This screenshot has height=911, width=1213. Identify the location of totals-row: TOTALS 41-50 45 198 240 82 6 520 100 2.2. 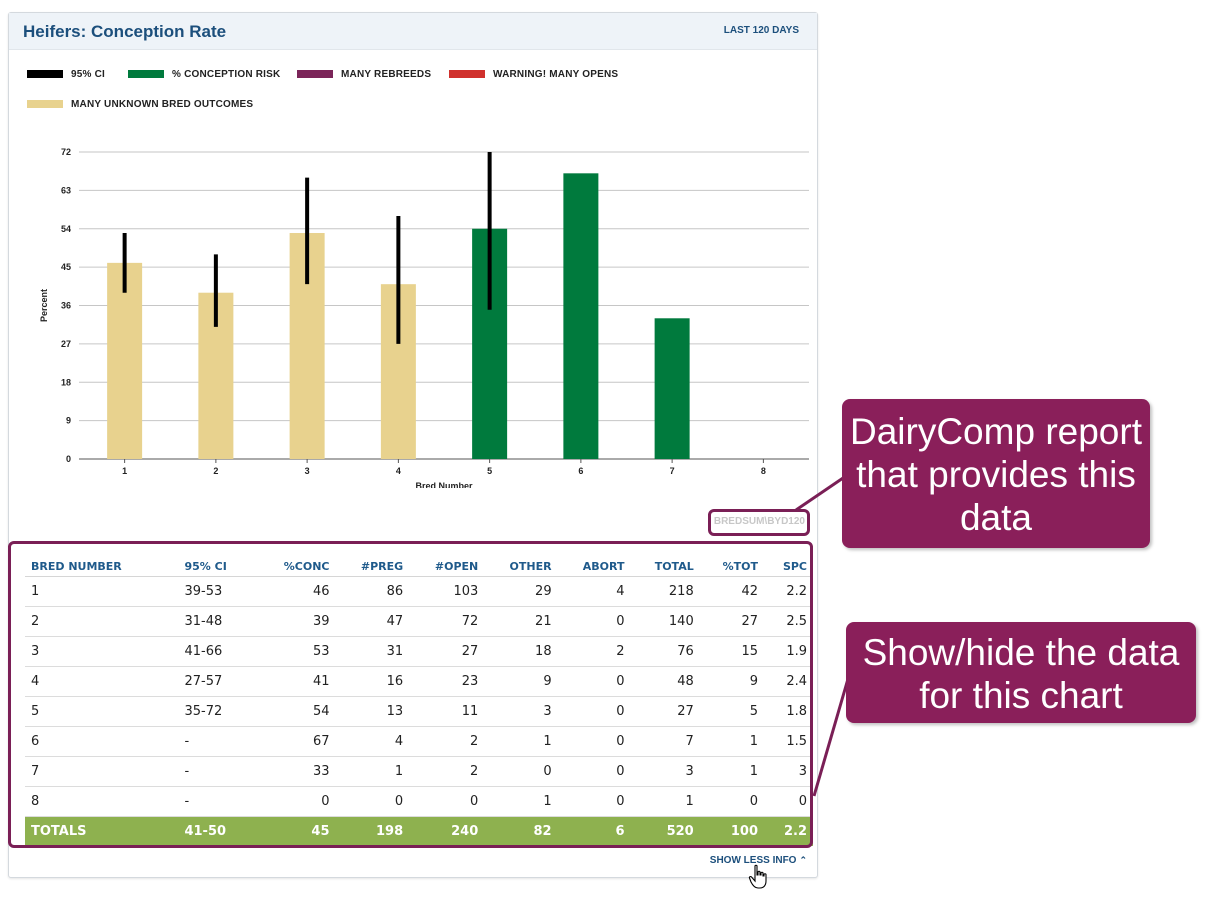
(419, 831).